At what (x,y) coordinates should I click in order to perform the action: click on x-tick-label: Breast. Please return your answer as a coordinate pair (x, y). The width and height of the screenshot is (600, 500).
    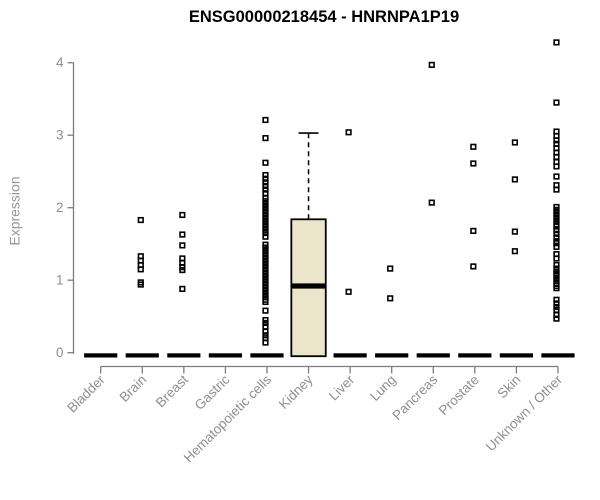
    Looking at the image, I should click on (172, 391).